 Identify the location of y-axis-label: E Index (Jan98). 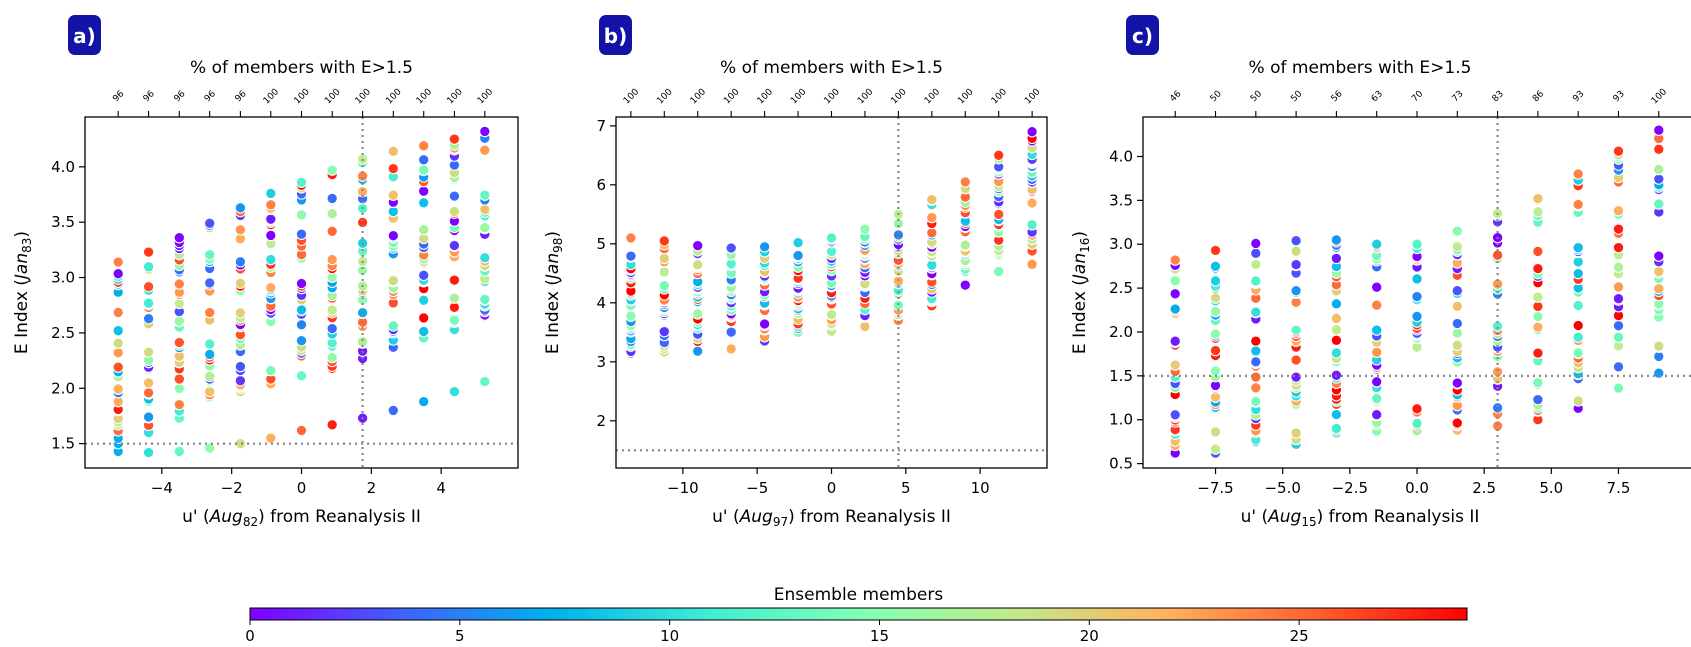
(554, 292).